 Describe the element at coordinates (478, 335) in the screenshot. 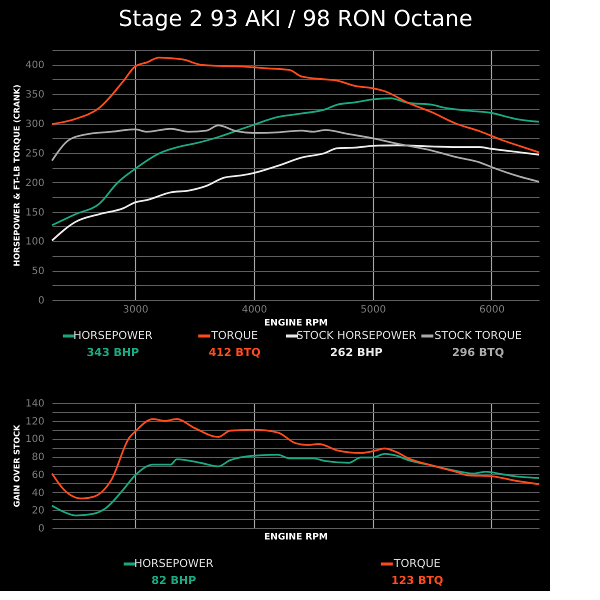

I see `legend-label: STOCK TORQUE` at that location.